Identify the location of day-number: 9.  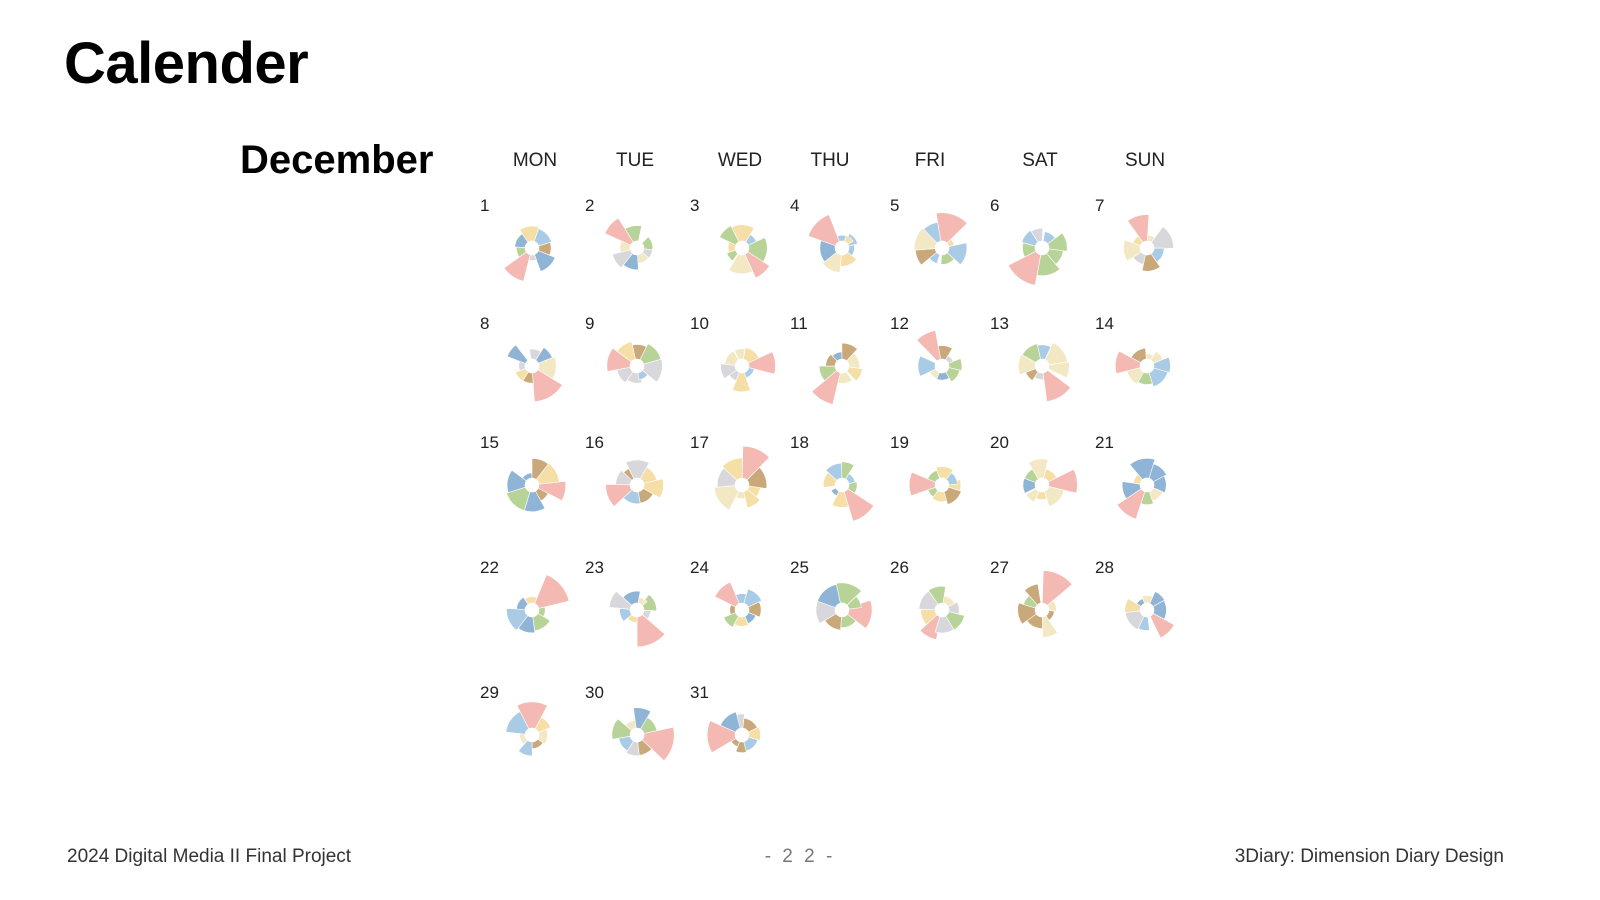
(590, 323).